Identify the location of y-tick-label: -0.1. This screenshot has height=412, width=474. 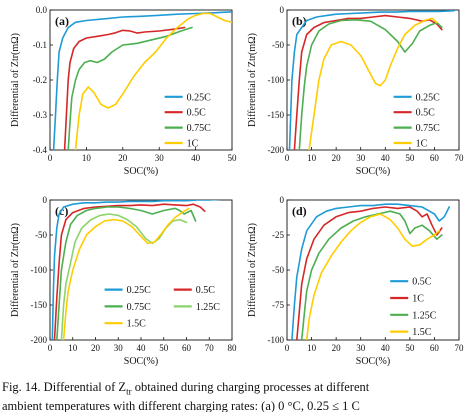
(40, 45).